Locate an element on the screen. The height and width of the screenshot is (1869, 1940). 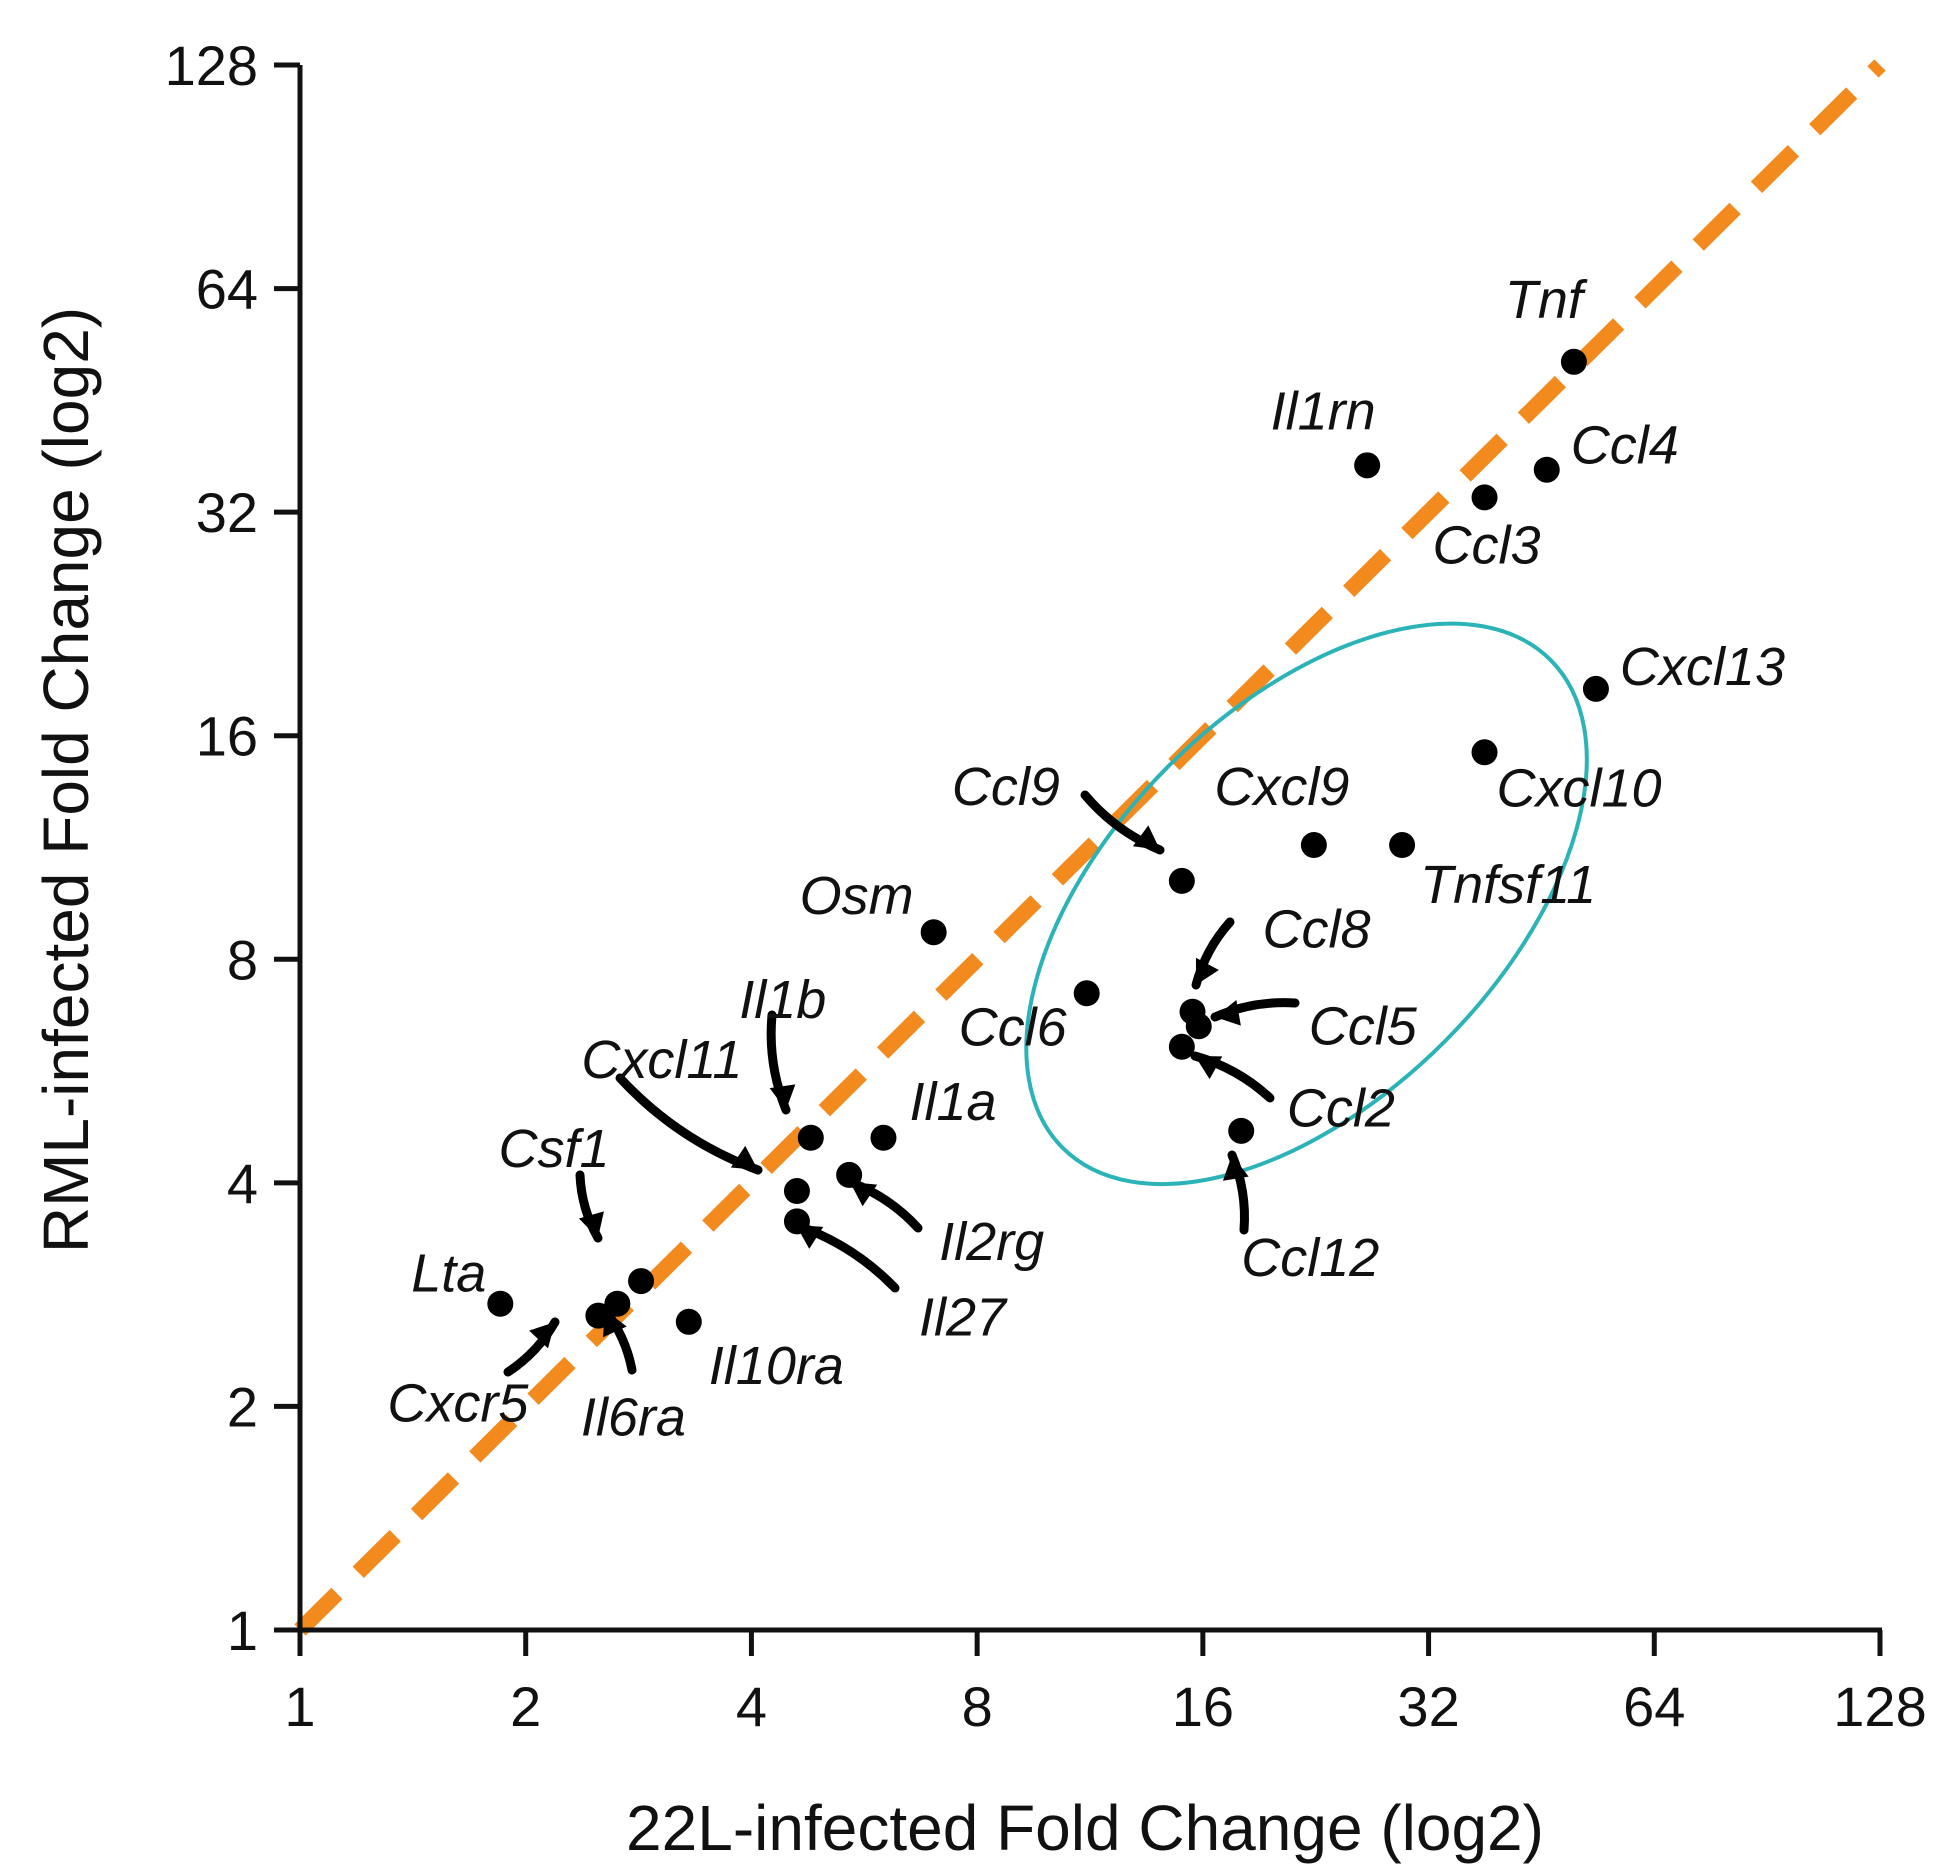
y-tick-label: 2 is located at coordinates (242, 1406).